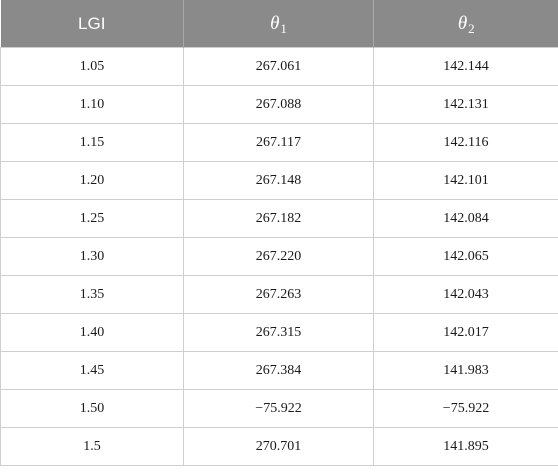 This screenshot has width=558, height=473. I want to click on table-row: 1.5 270.701 141.895, so click(279, 446).